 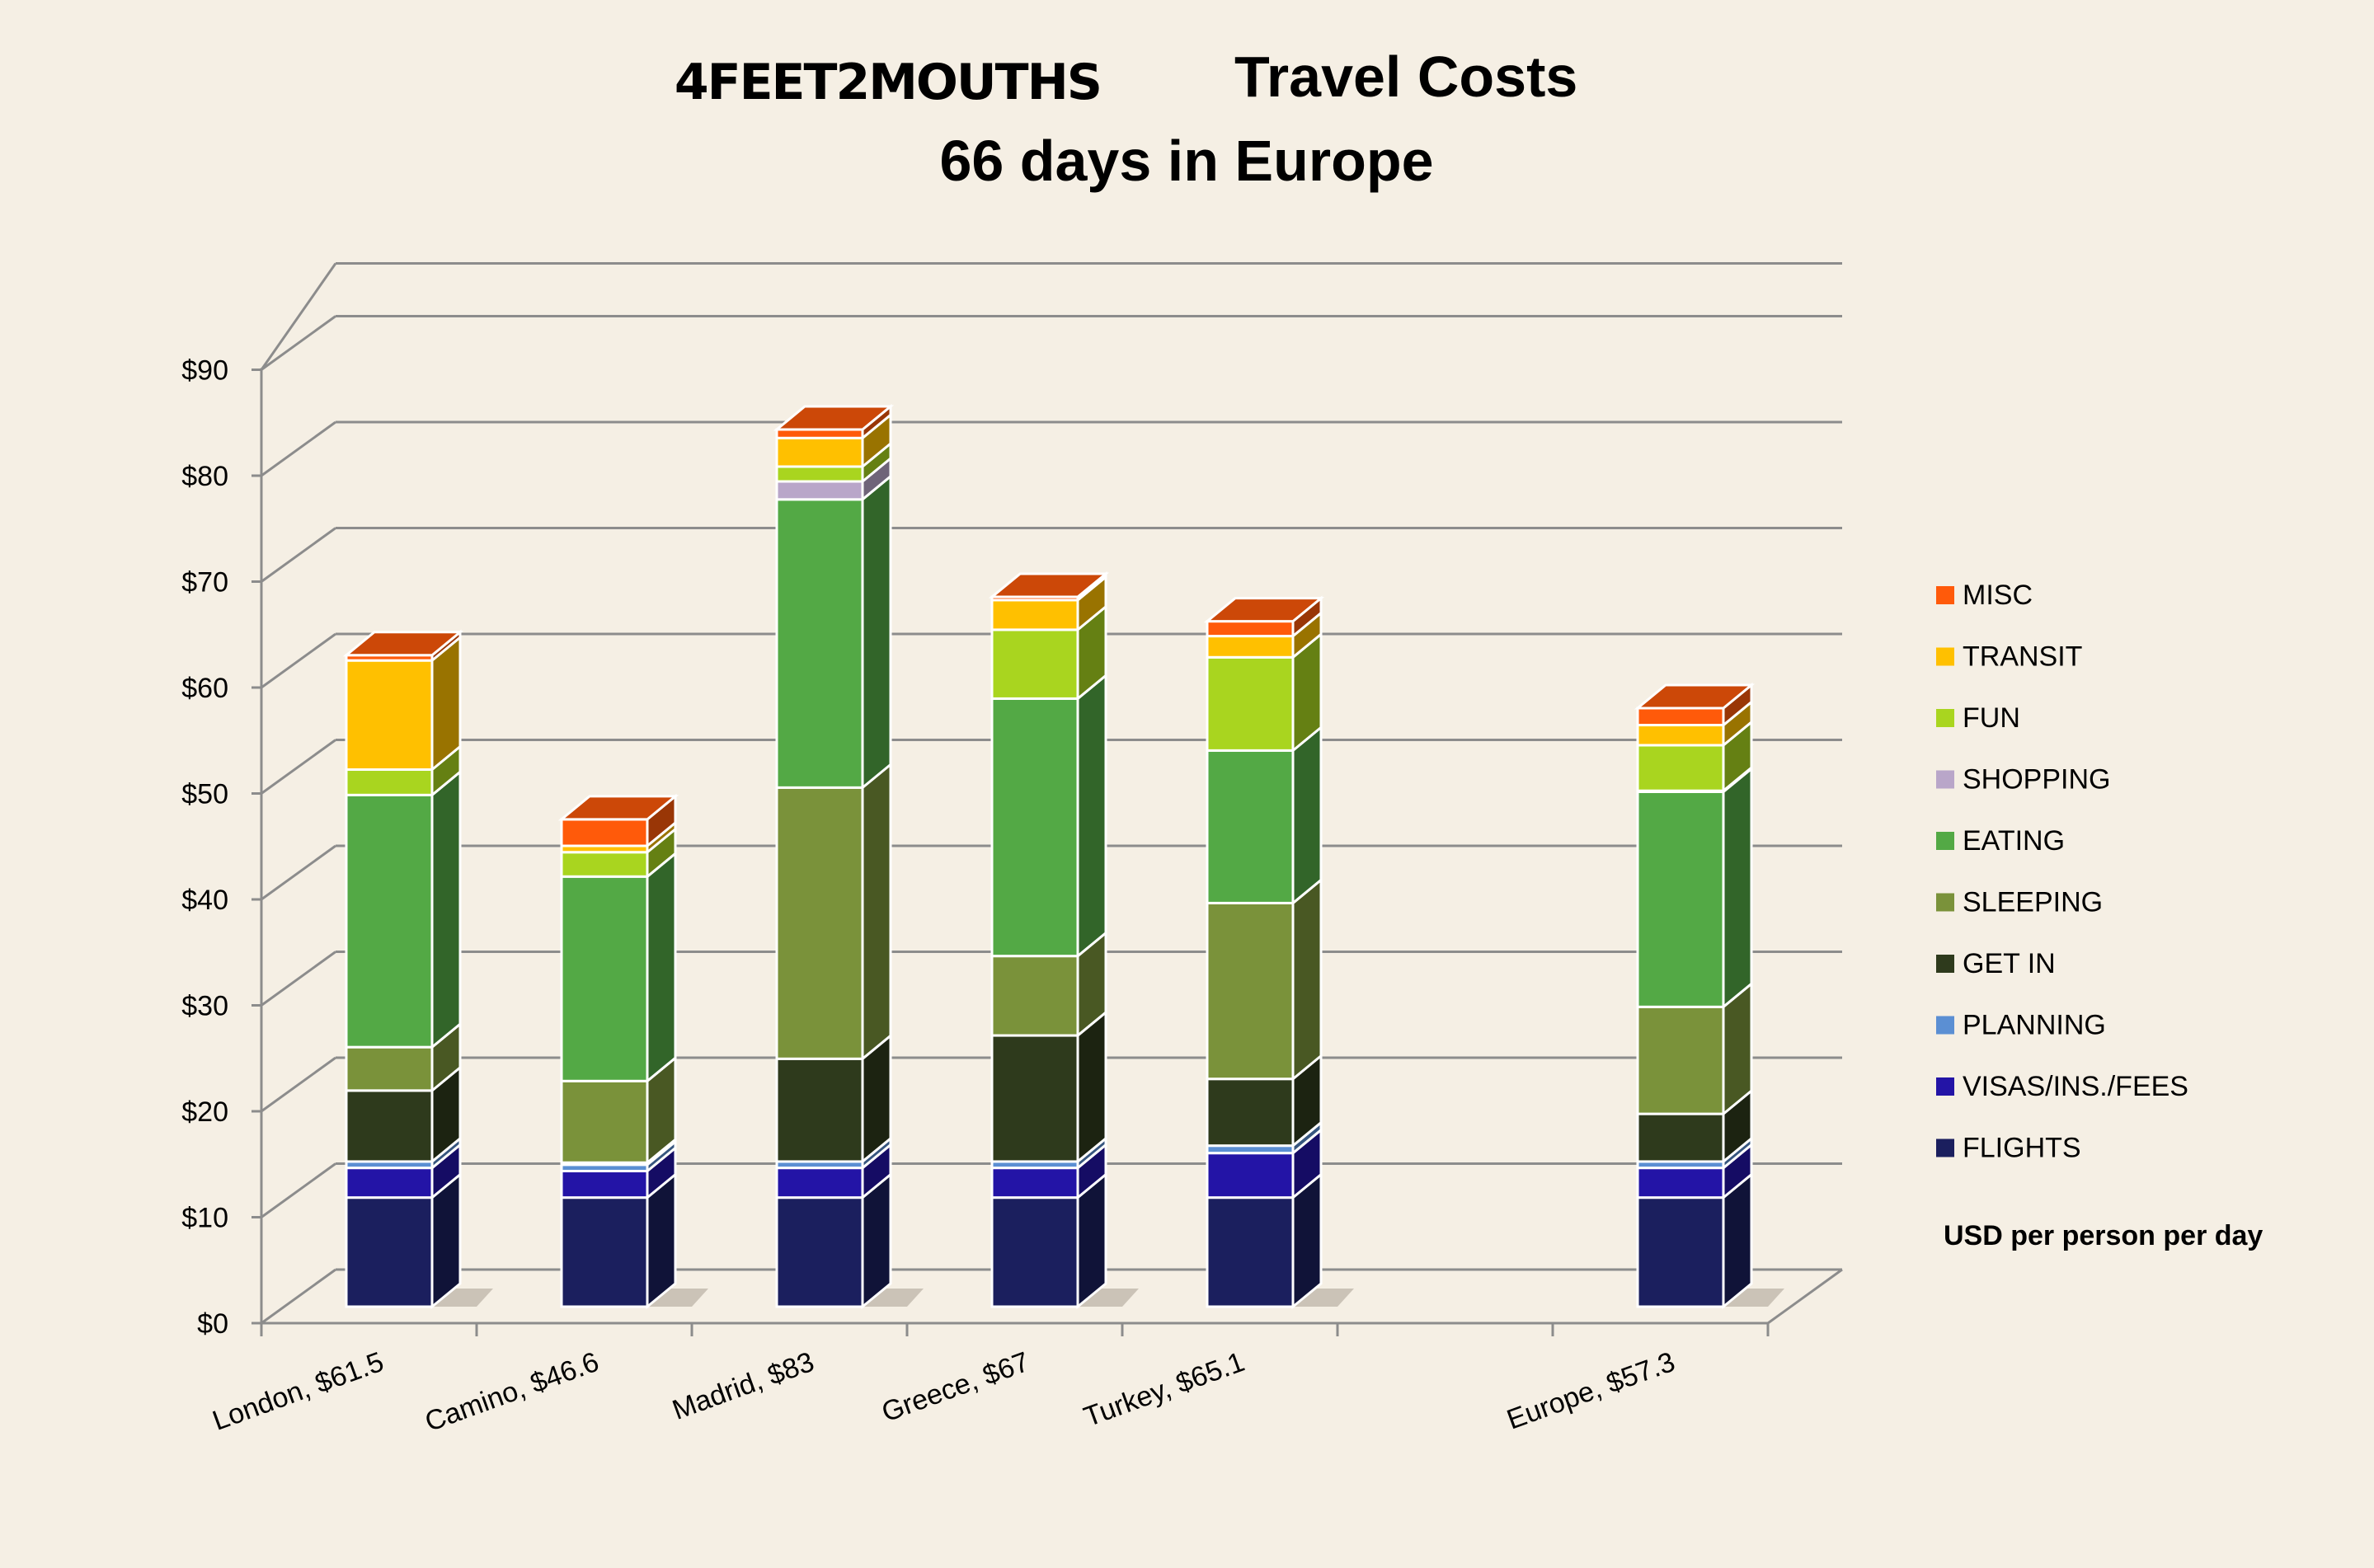 I want to click on x-category-label: Greece, $67, so click(x=955, y=1387).